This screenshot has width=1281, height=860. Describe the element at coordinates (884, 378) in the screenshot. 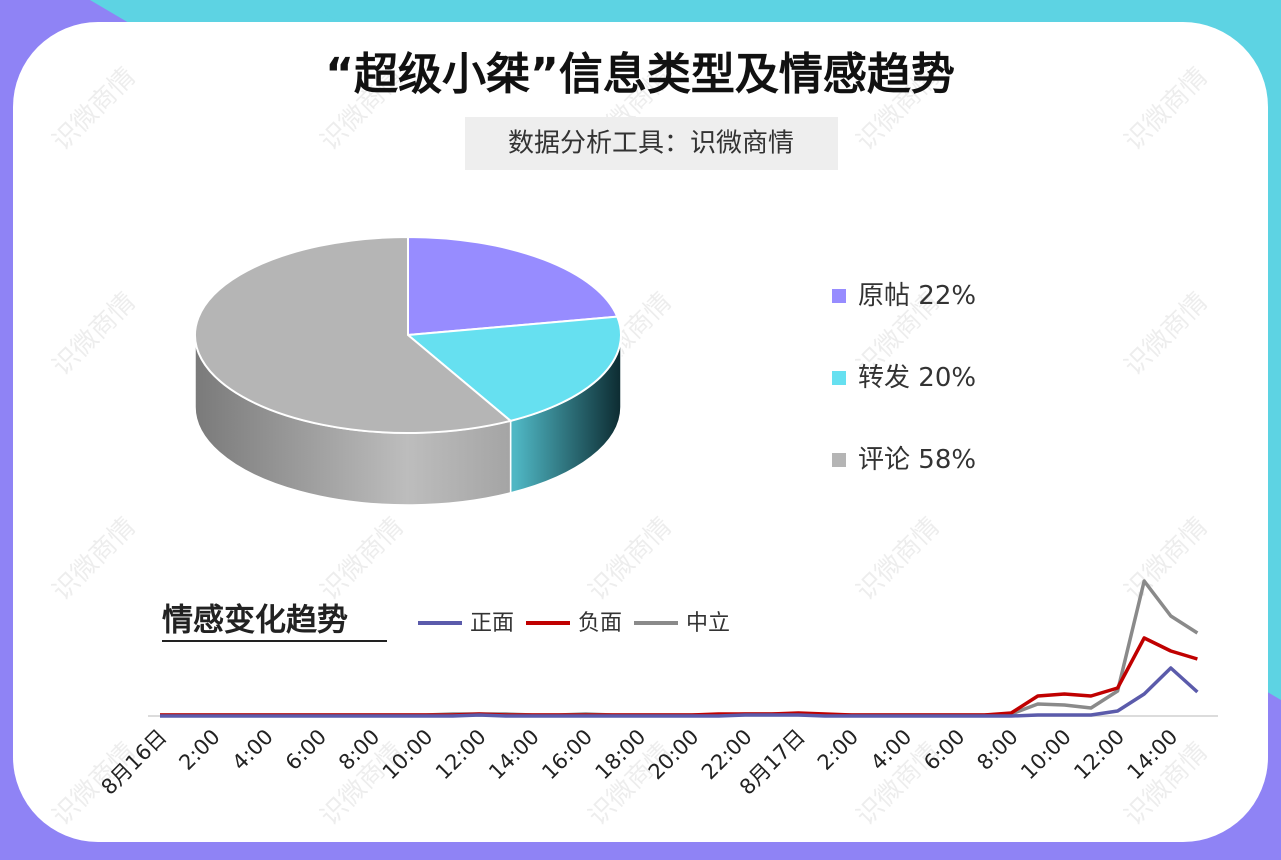

I see `legend-category: 转发` at that location.